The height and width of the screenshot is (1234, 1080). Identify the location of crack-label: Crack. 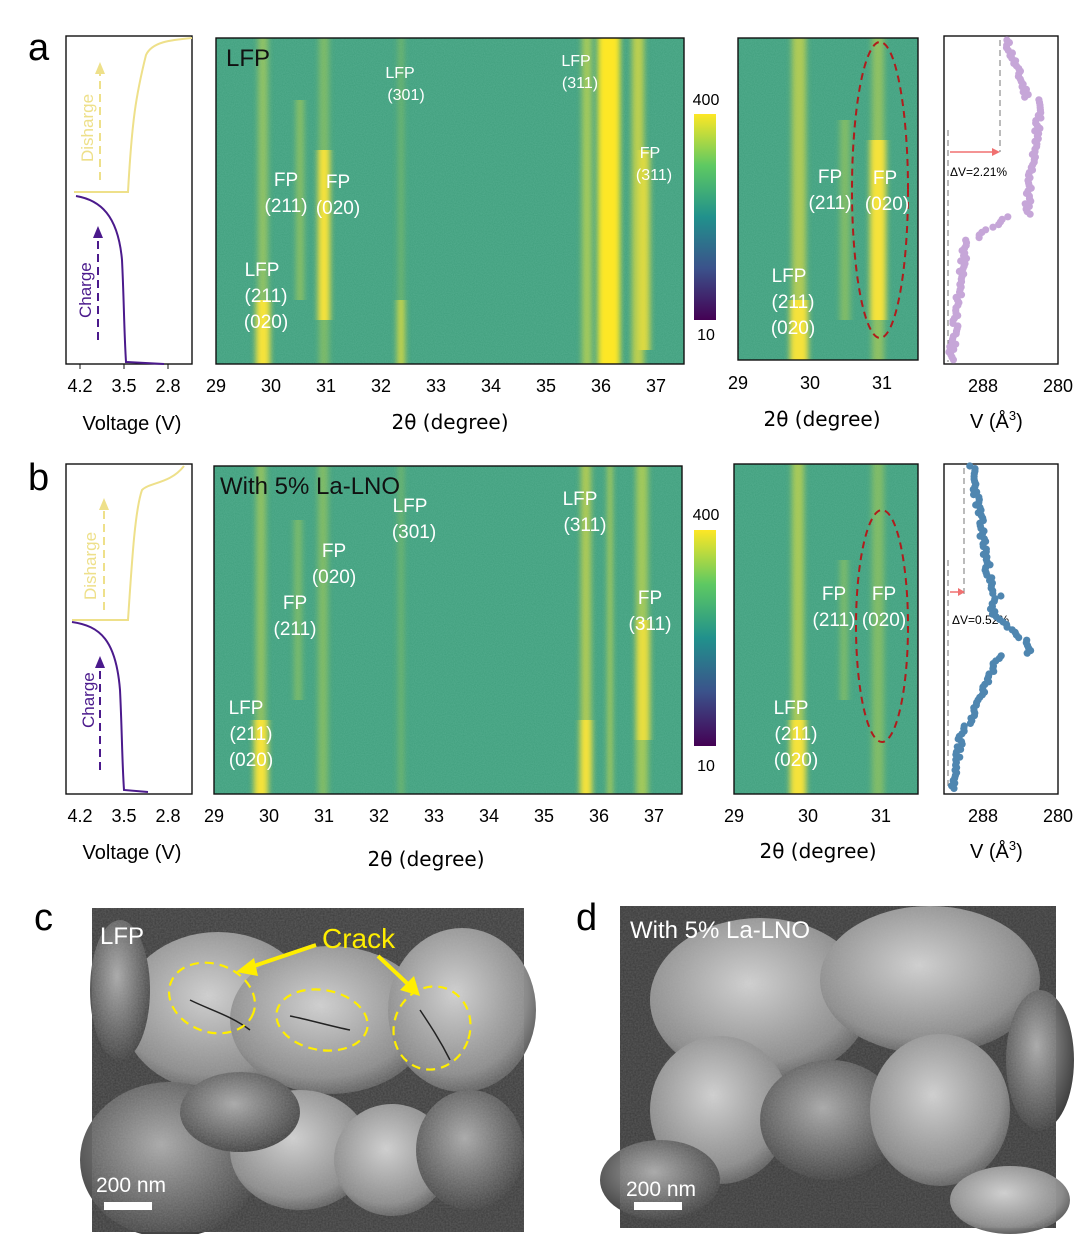
(359, 938).